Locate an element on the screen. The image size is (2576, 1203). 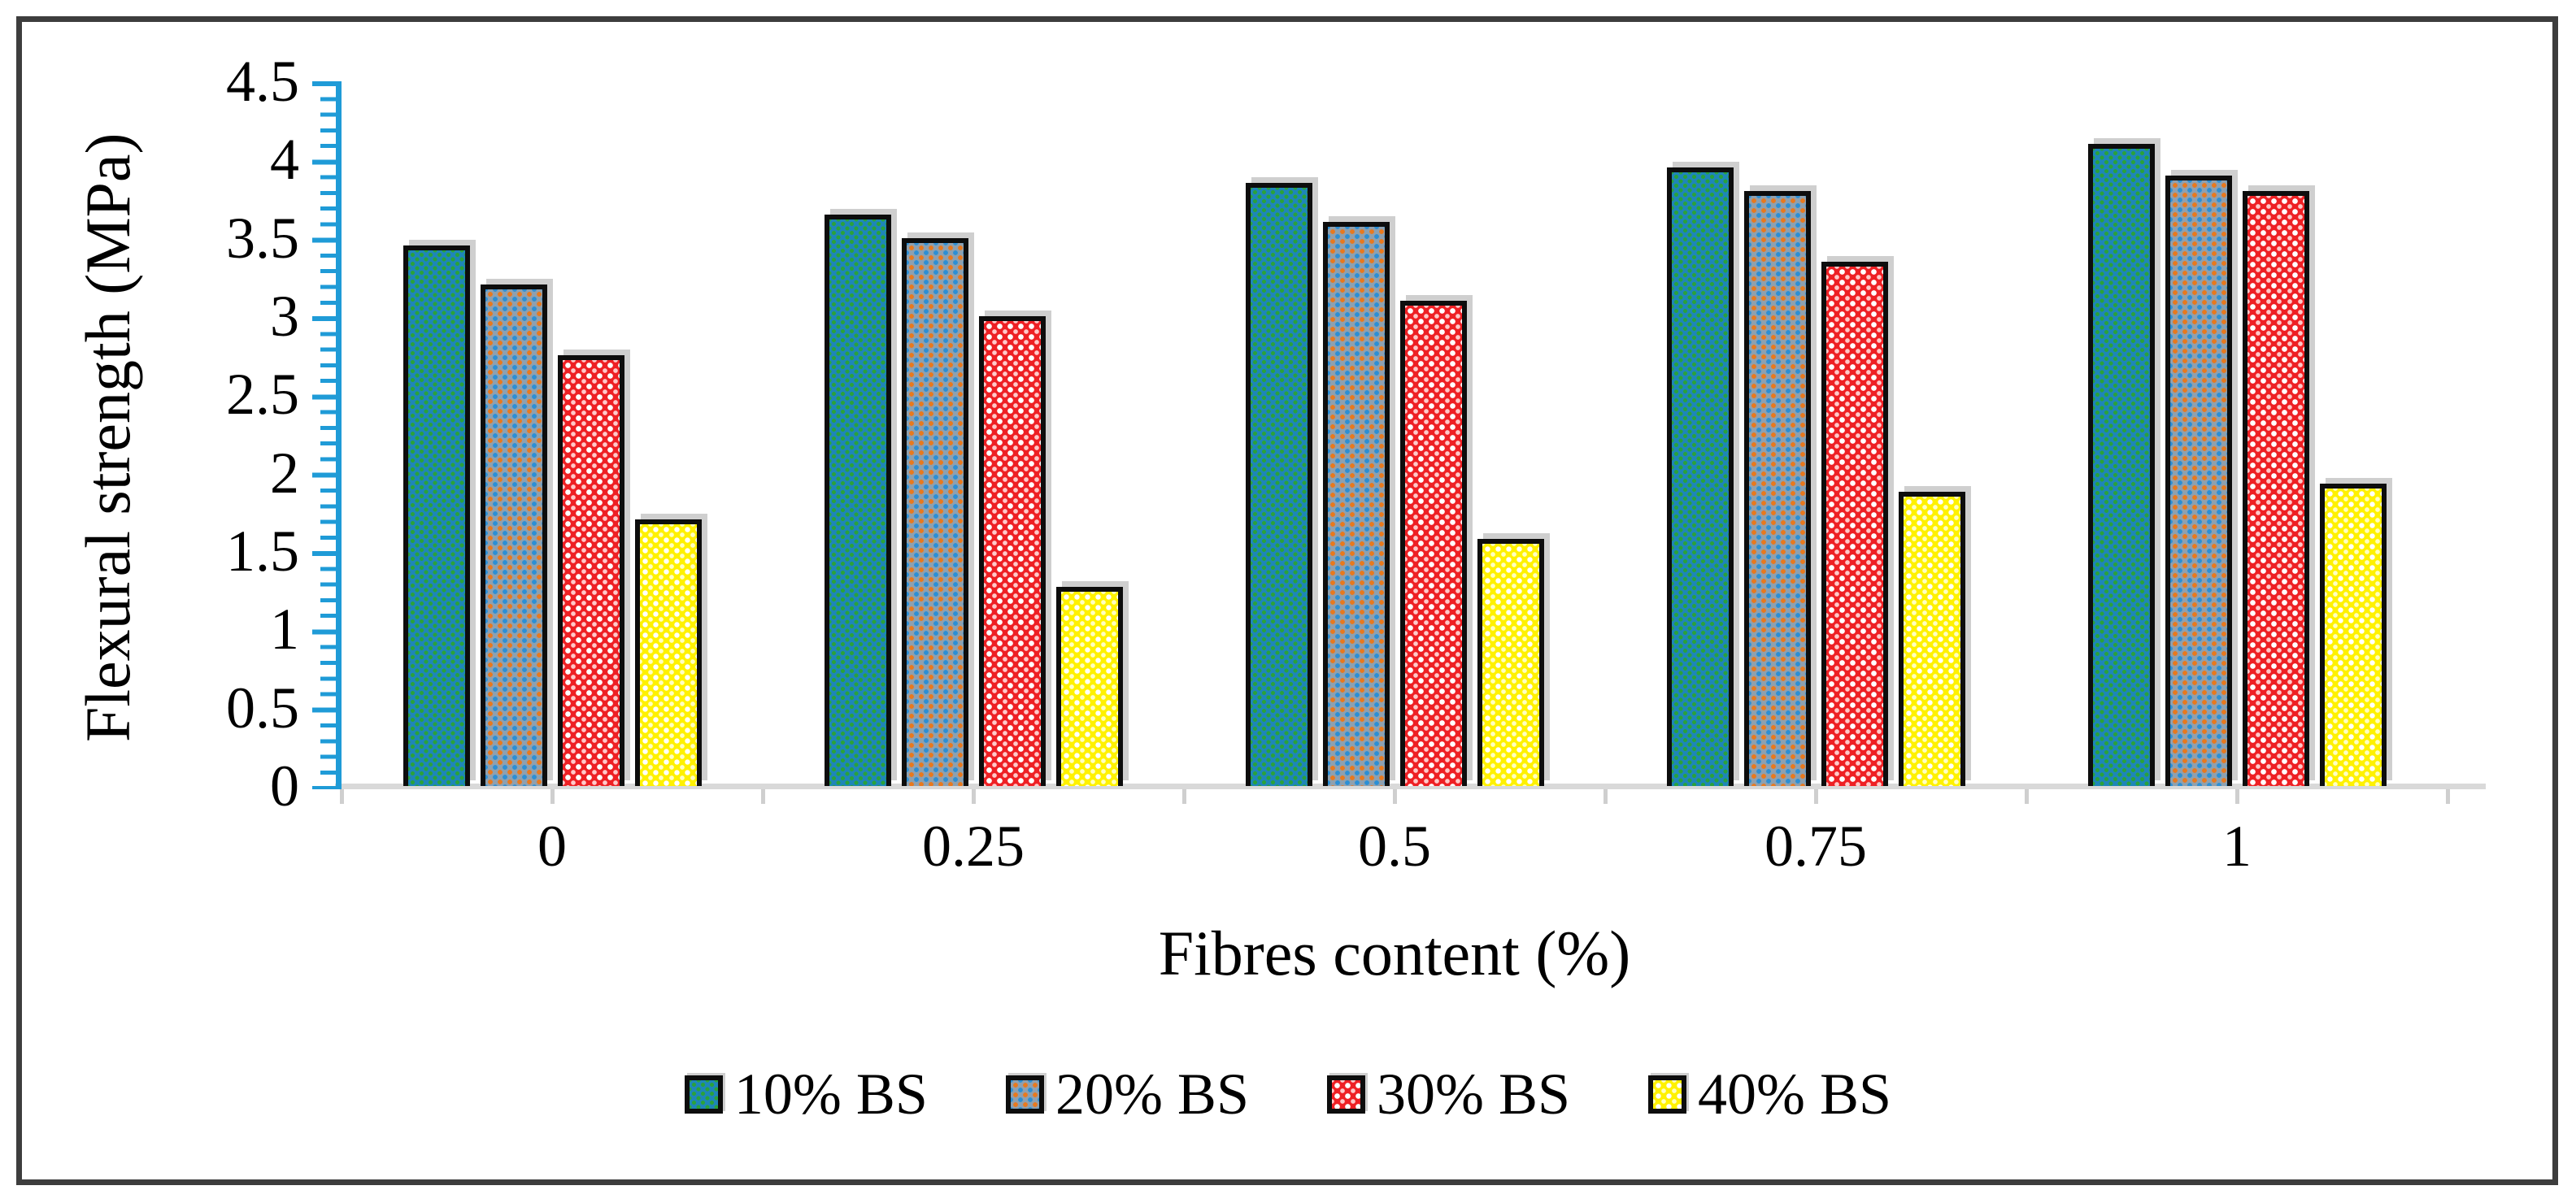
legend-item: 20% BS is located at coordinates (1127, 1094).